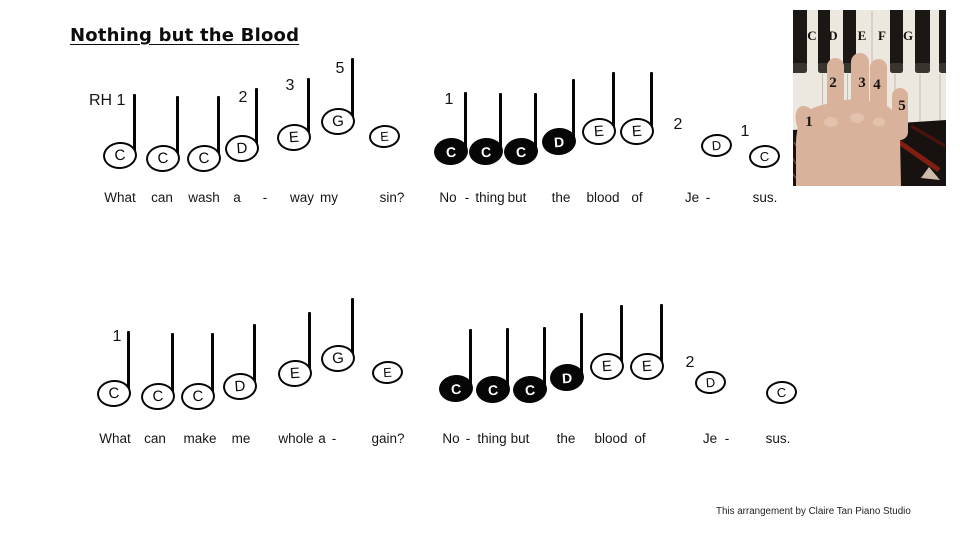  Describe the element at coordinates (869, 41) in the screenshot. I see `black-keys` at that location.